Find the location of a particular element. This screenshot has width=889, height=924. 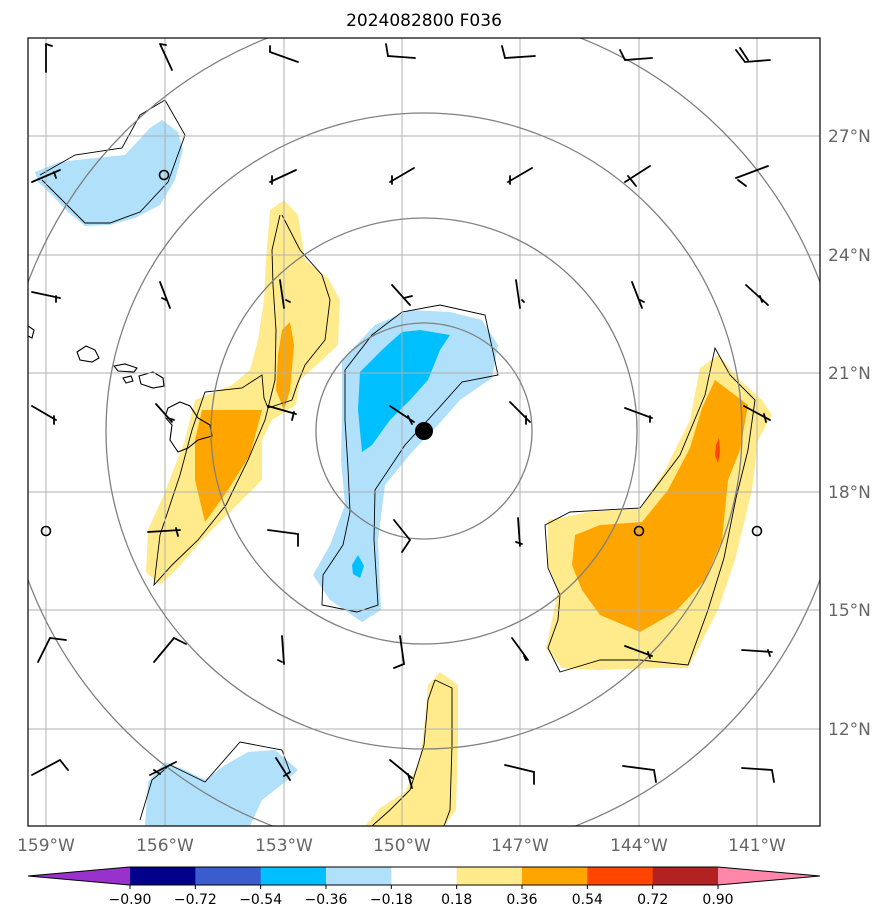

island-maui is located at coordinates (151, 380).